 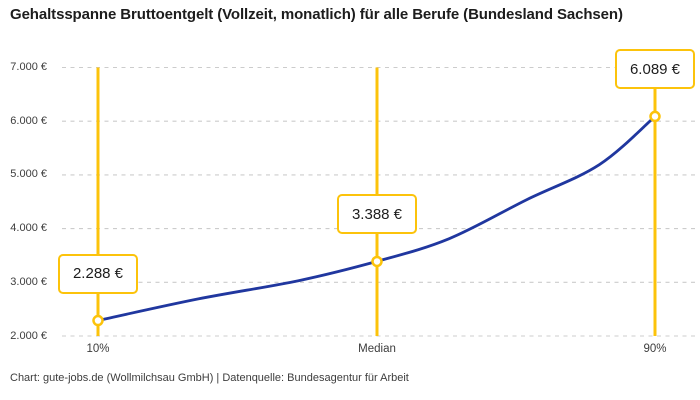 I want to click on data-point-marker-median, so click(x=377, y=261).